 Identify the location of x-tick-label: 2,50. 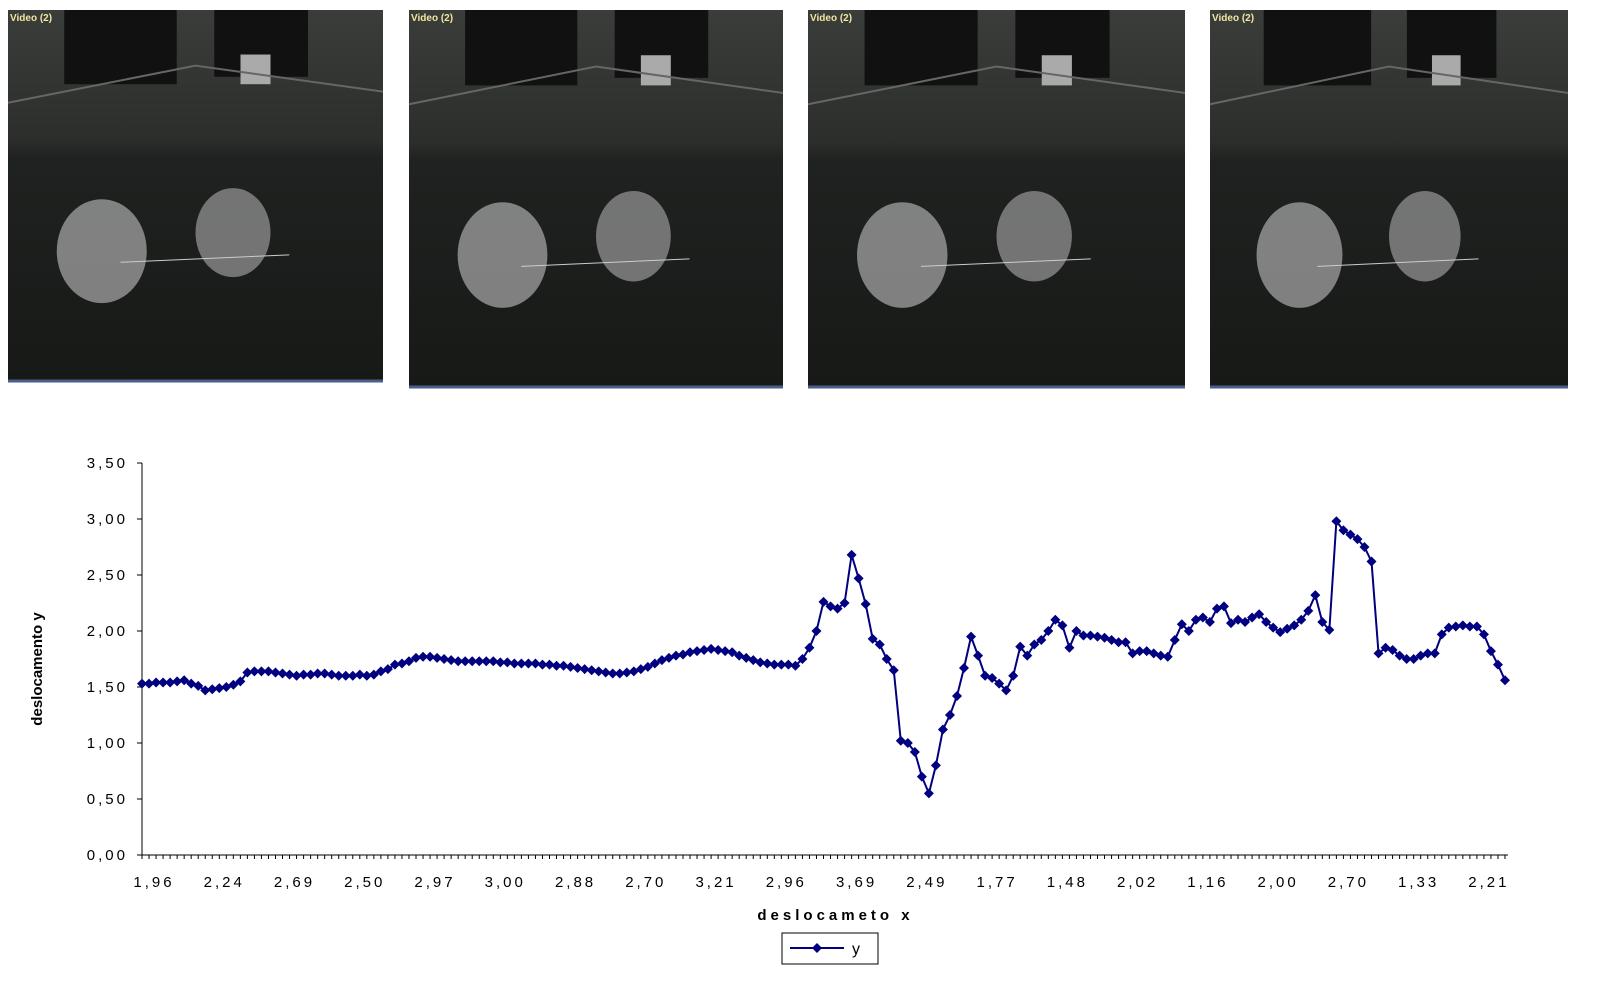
(364, 882).